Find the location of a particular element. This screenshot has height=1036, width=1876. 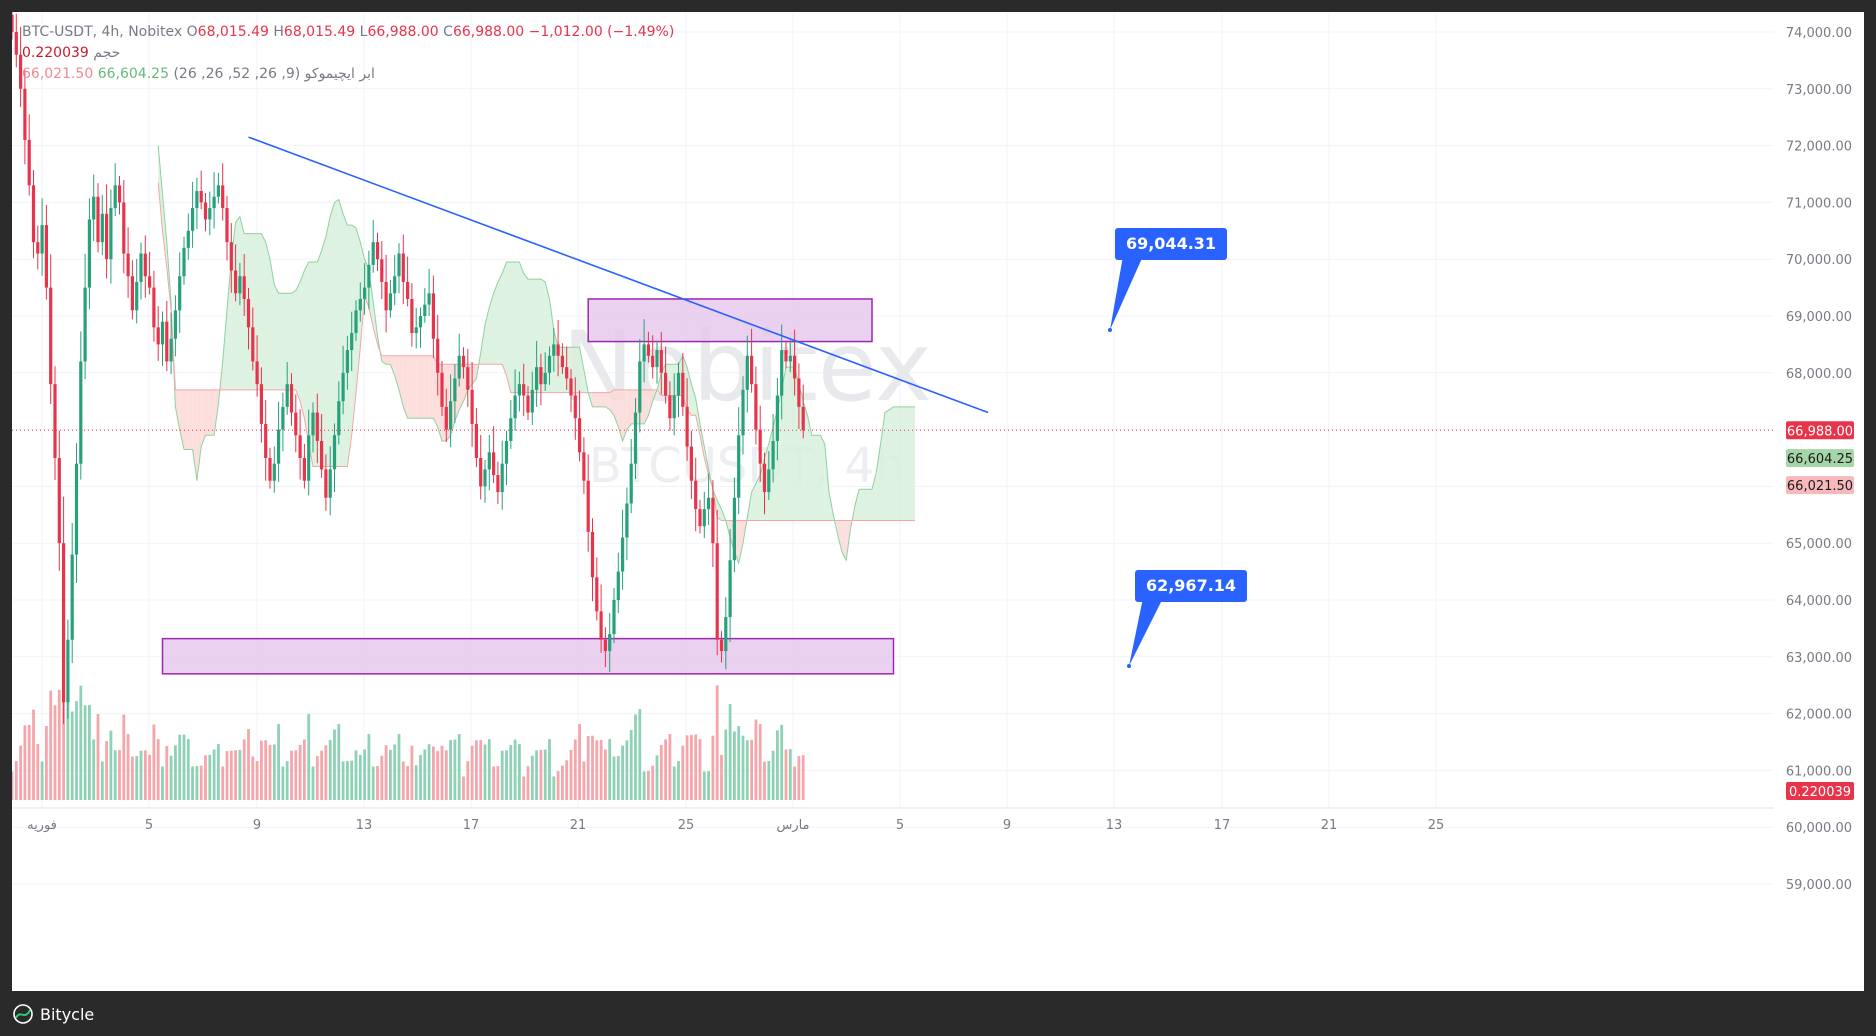

footer-brand: Bitycle is located at coordinates (67, 1014).